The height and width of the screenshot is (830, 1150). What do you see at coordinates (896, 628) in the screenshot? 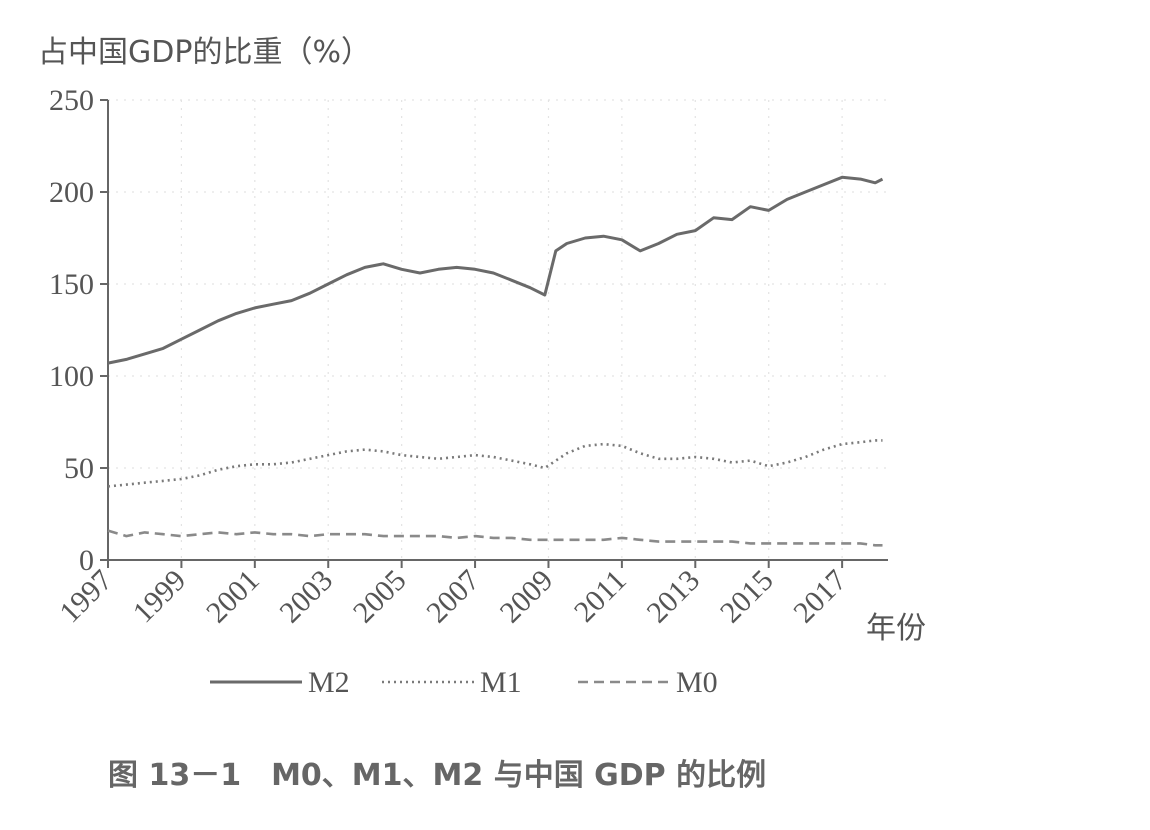
I see `x-axis-label: 年份` at bounding box center [896, 628].